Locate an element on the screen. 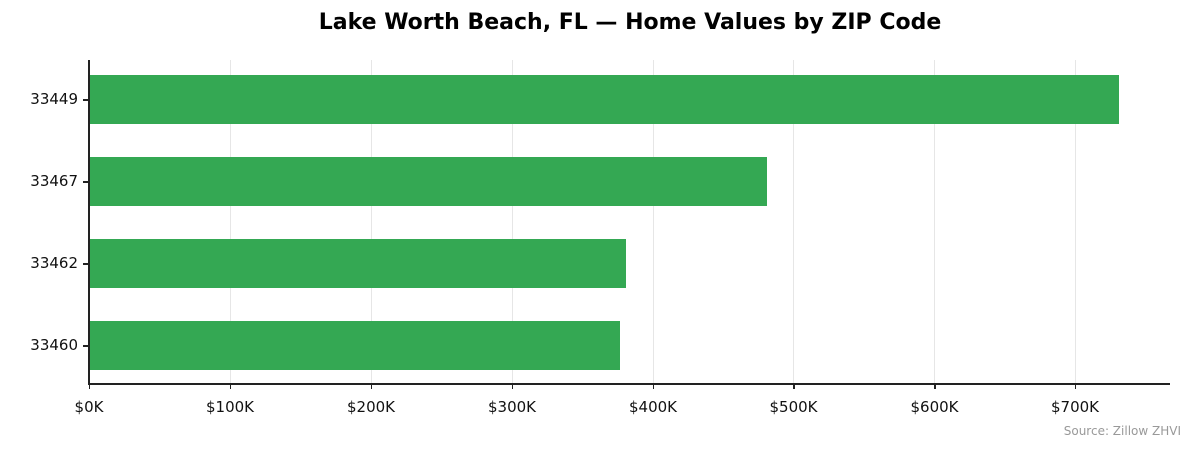  y-tick-label: 33460 is located at coordinates (54, 345).